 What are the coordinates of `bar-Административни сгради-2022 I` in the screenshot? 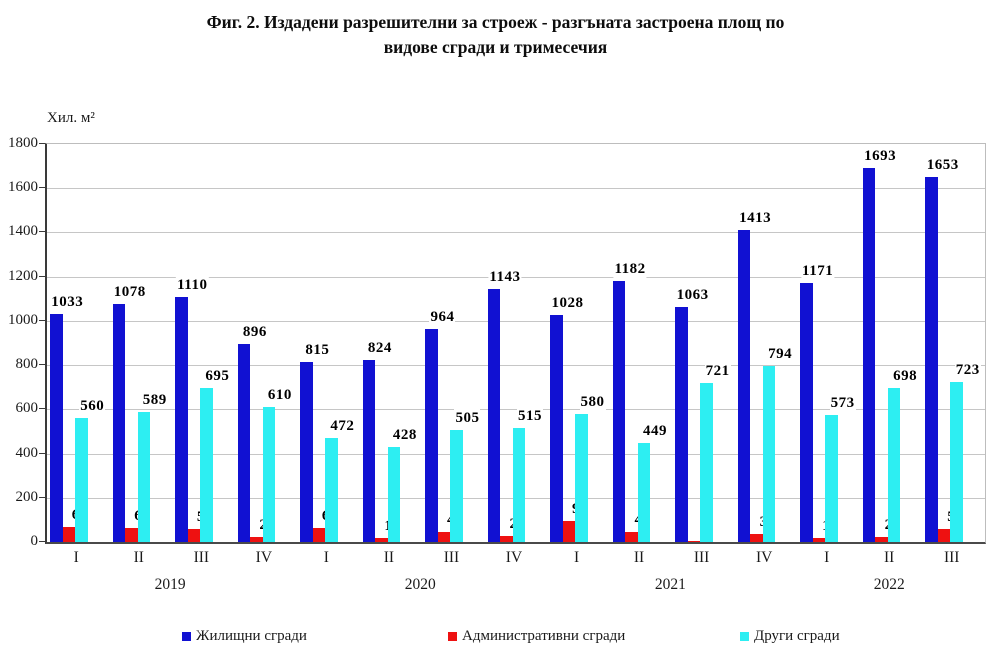 It's located at (819, 540).